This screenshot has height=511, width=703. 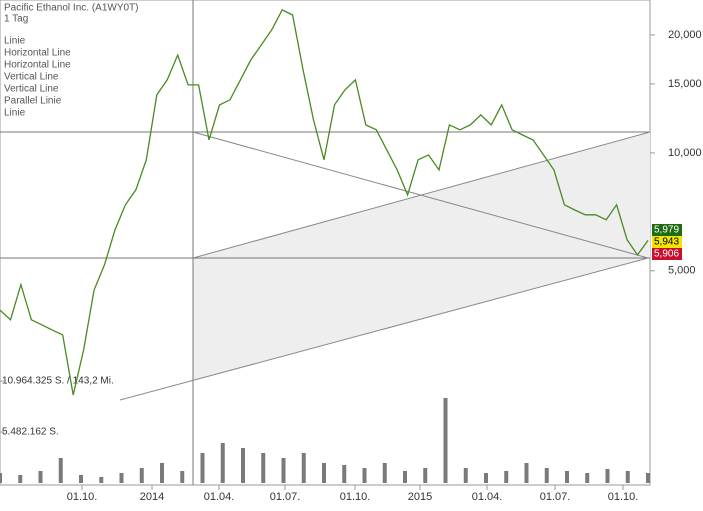 What do you see at coordinates (682, 271) in the screenshot?
I see `y-tick-label: 5,000` at bounding box center [682, 271].